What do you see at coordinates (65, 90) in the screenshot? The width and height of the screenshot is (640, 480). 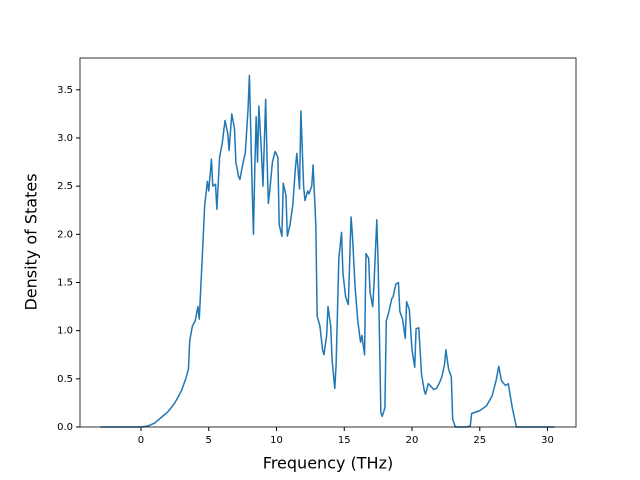 I see `y-tick-label: 3.5` at bounding box center [65, 90].